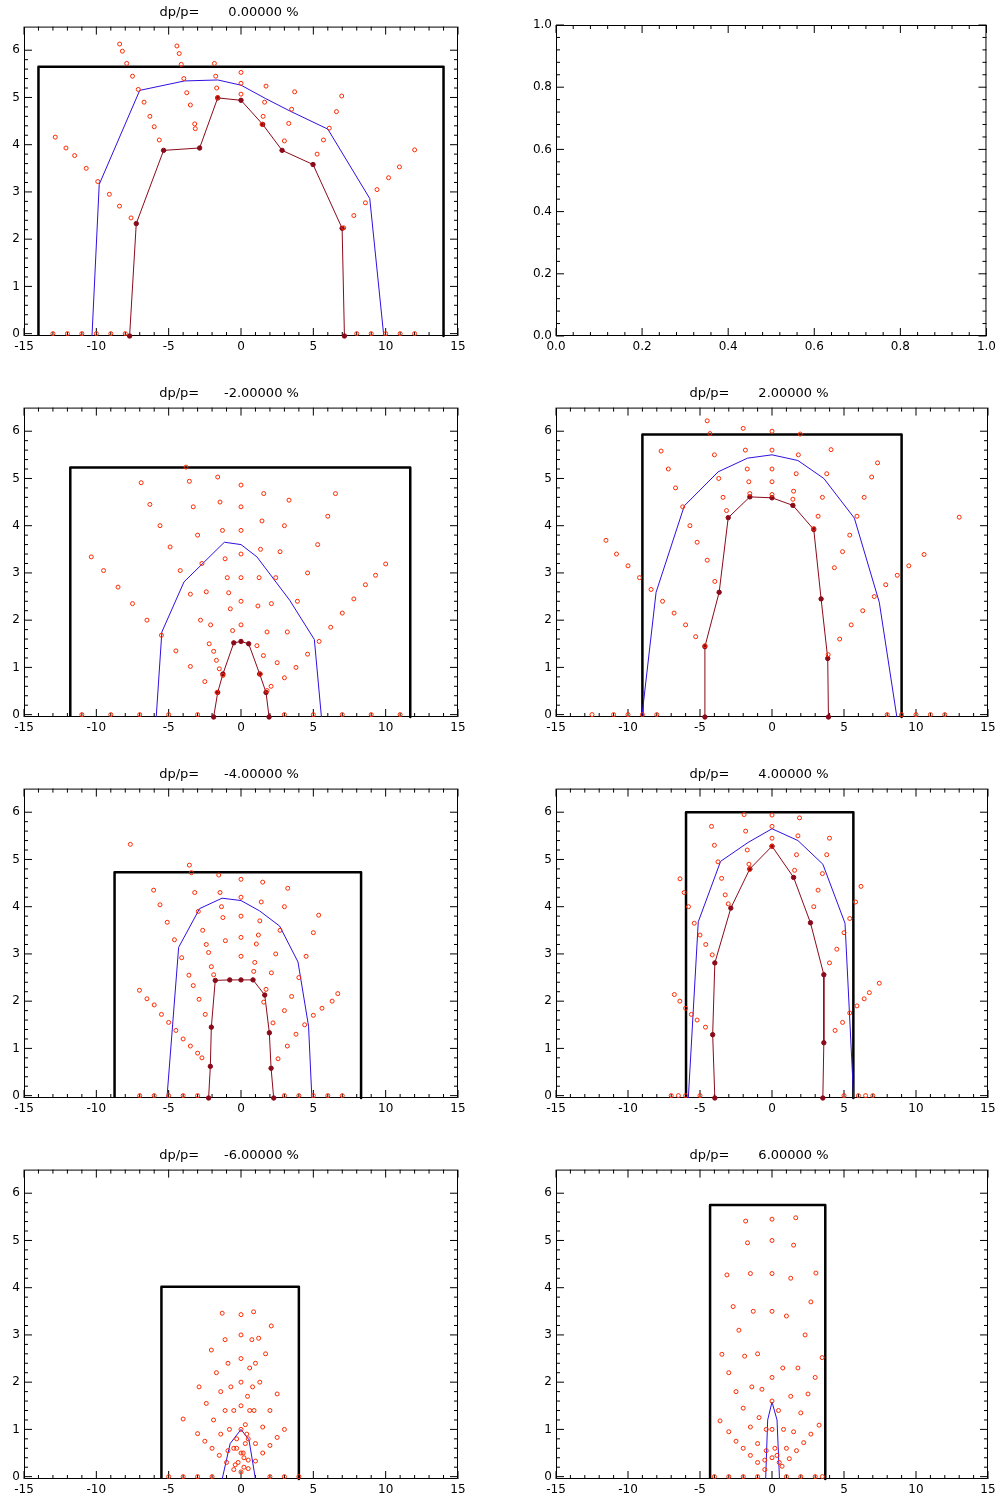 The width and height of the screenshot is (1000, 1502). What do you see at coordinates (542, 272) in the screenshot?
I see `y-tick-label: 0.2` at bounding box center [542, 272].